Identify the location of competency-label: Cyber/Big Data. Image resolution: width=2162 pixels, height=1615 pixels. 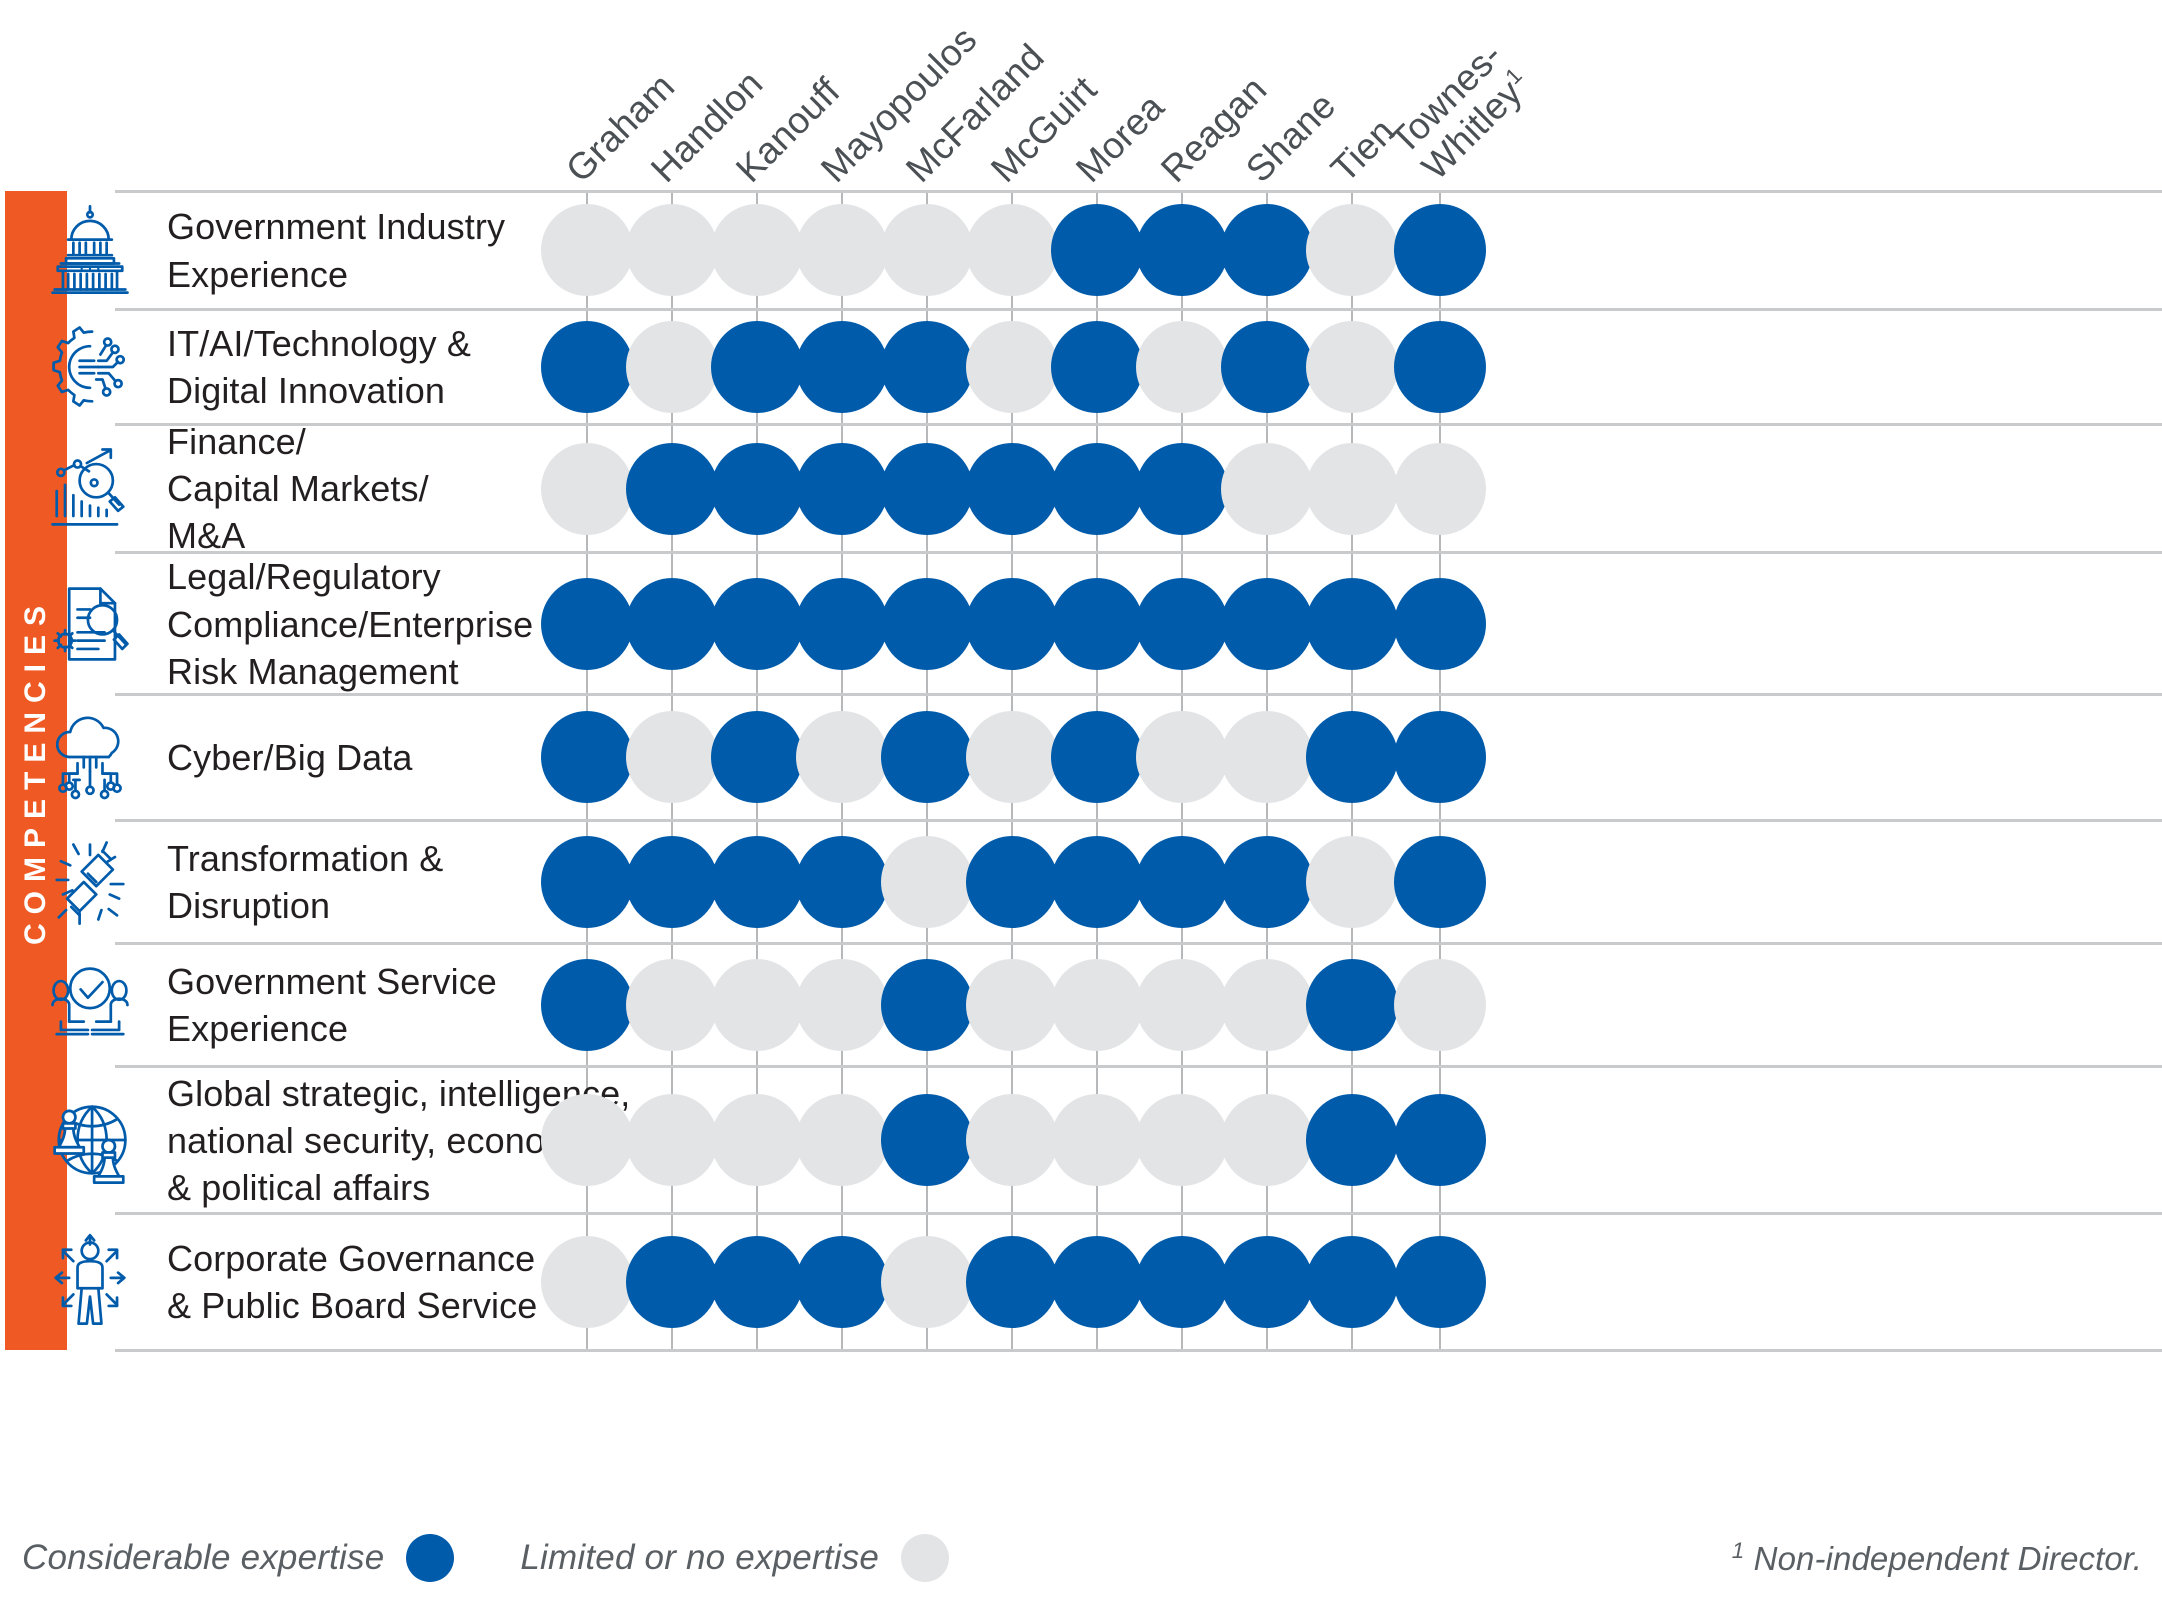
(290, 757).